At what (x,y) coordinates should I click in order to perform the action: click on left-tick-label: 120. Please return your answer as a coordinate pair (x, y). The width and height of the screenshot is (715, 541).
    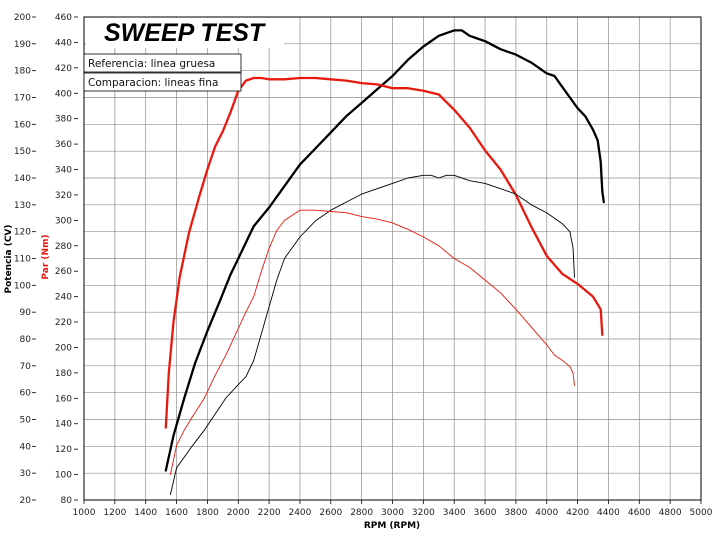
    Looking at the image, I should click on (22, 233).